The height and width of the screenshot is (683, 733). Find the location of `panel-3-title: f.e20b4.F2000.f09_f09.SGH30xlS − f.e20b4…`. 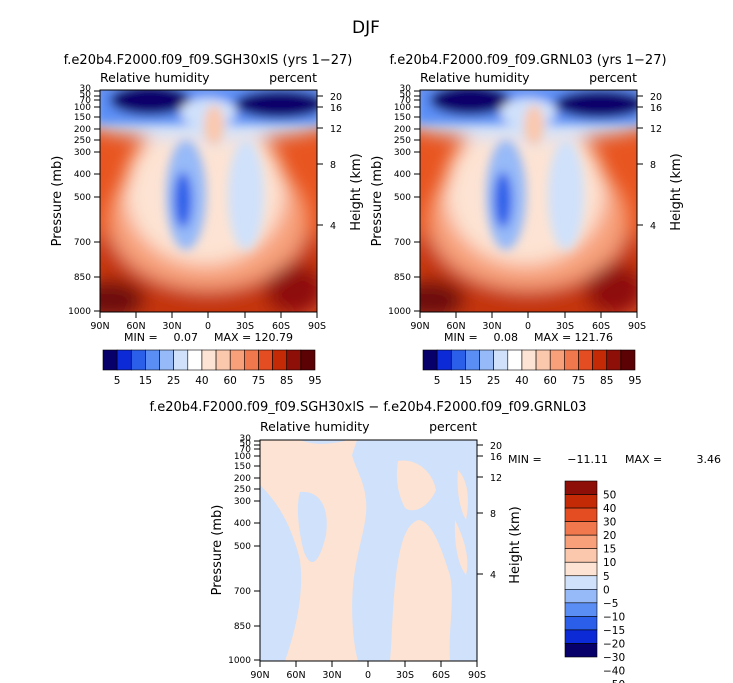

panel-3-title: f.e20b4.F2000.f09_f09.SGH30xlS − f.e20b4… is located at coordinates (367, 407).